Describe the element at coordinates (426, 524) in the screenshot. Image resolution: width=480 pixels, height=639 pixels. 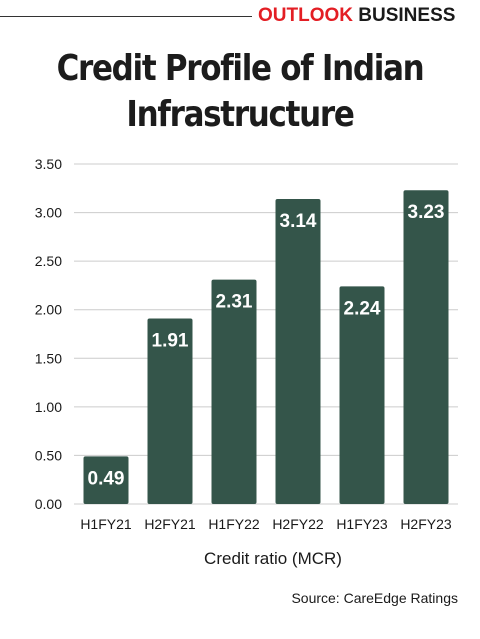
I see `x-tick-label: H2FY23` at that location.